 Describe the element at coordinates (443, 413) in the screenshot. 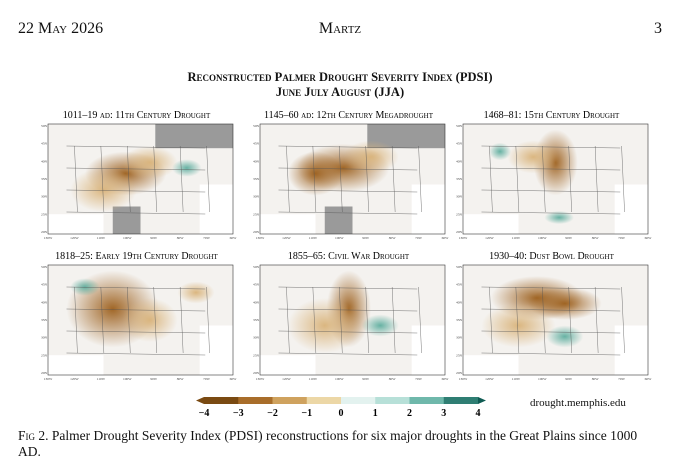

I see `colorbar-tick-label: 3` at that location.